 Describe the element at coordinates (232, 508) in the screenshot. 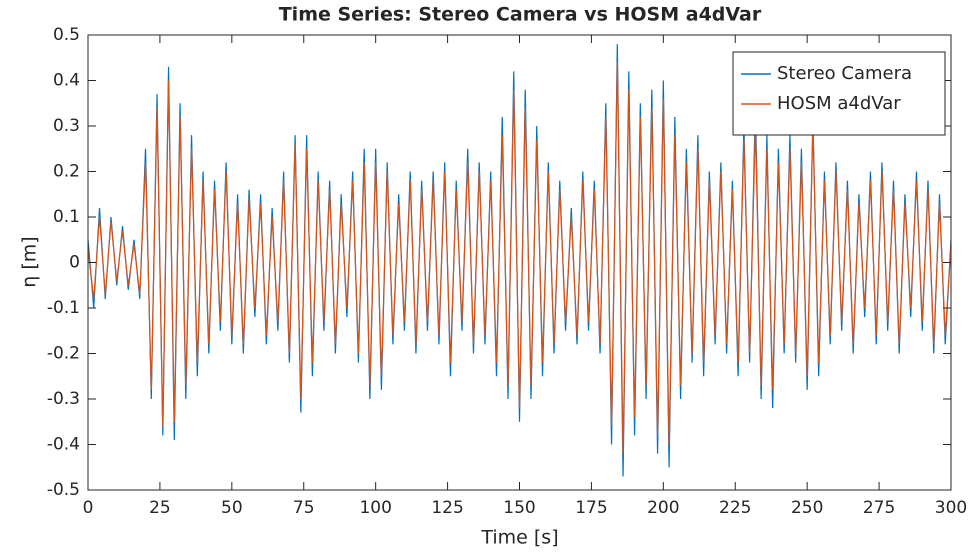

I see `x-tick-label: 50` at that location.